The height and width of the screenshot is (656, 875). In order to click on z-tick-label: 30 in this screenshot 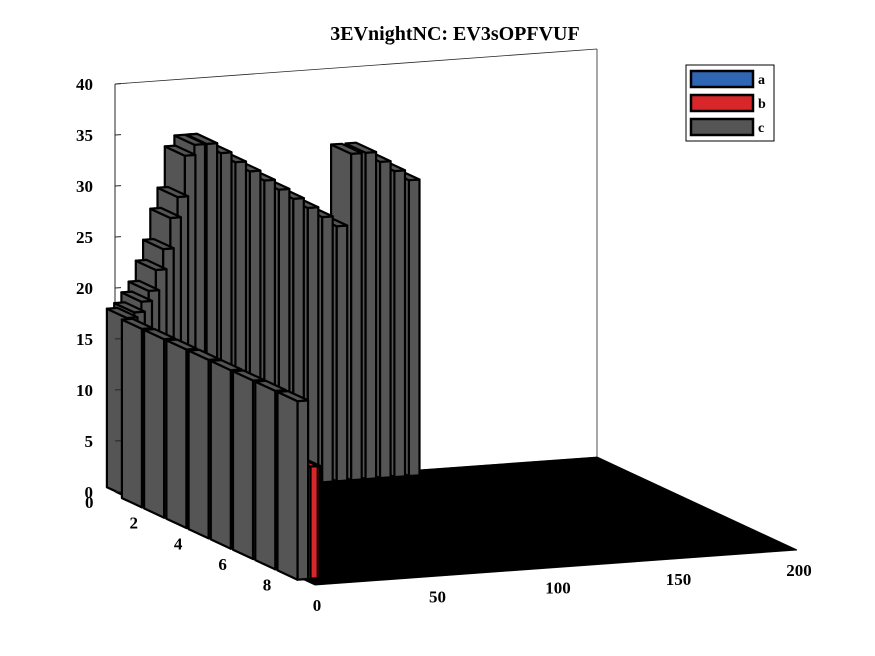, I will do `click(84, 186)`.